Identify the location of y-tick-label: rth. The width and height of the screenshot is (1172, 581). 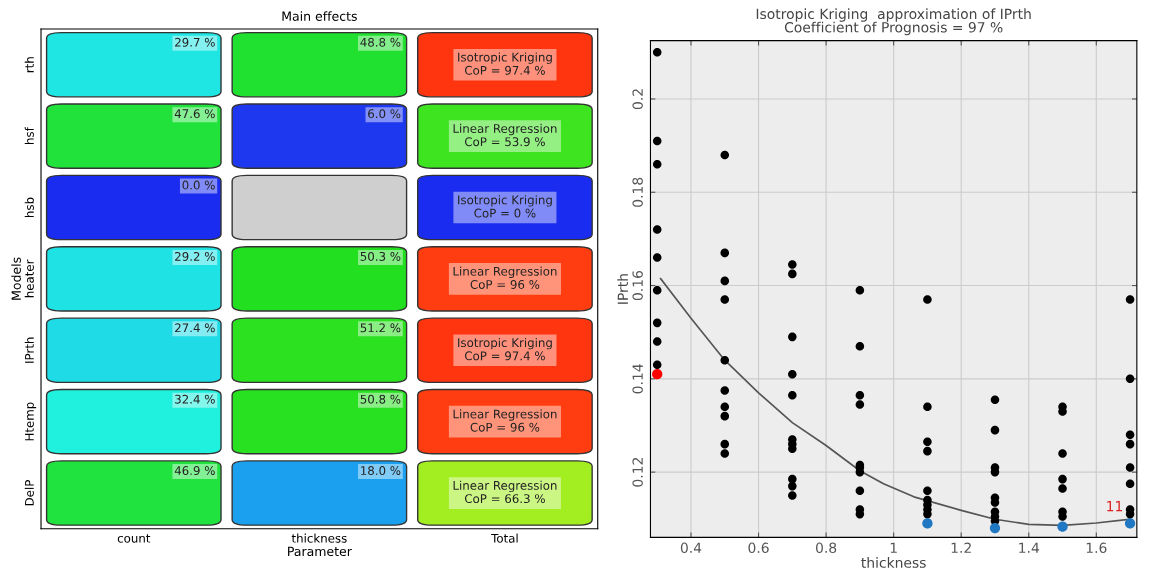
(29, 65).